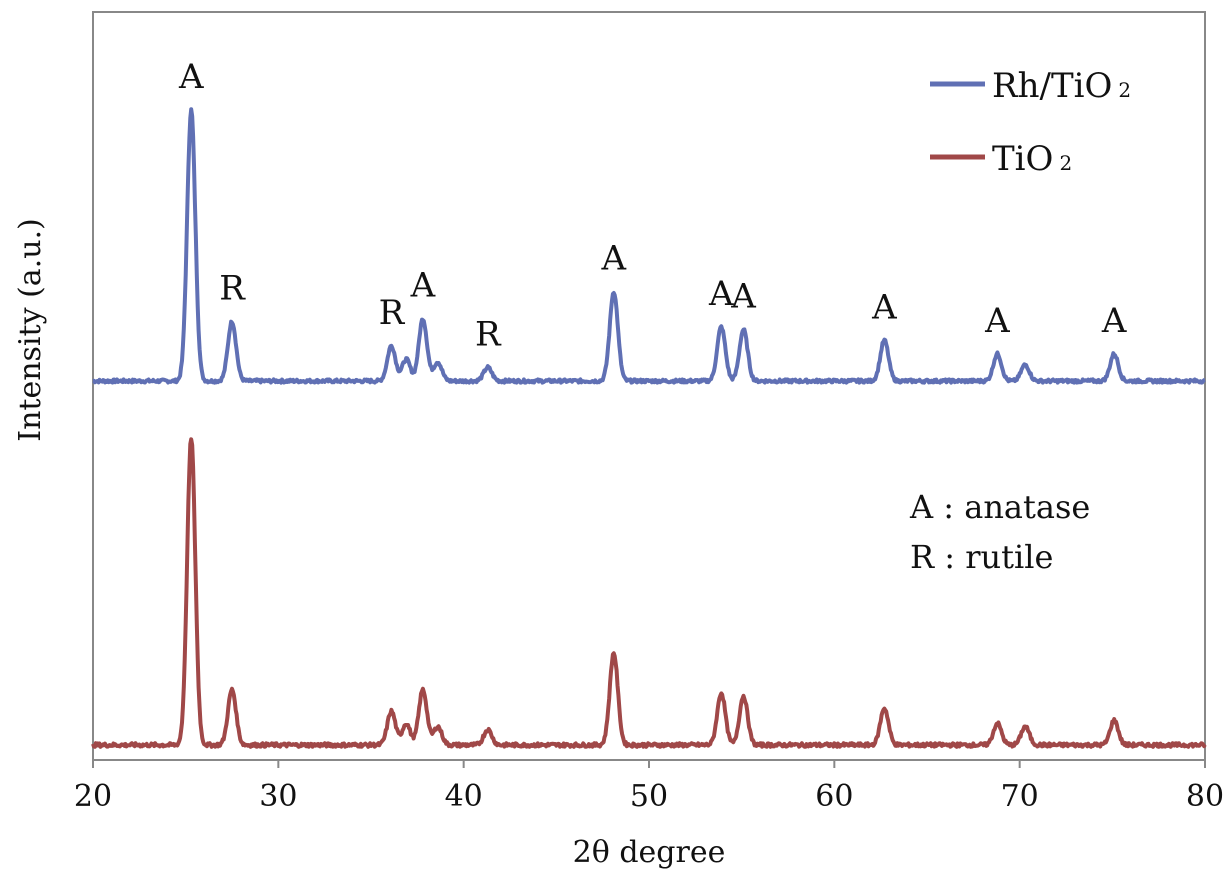  What do you see at coordinates (1065, 163) in the screenshot?
I see `legend-label-tio2-sub: 2` at bounding box center [1065, 163].